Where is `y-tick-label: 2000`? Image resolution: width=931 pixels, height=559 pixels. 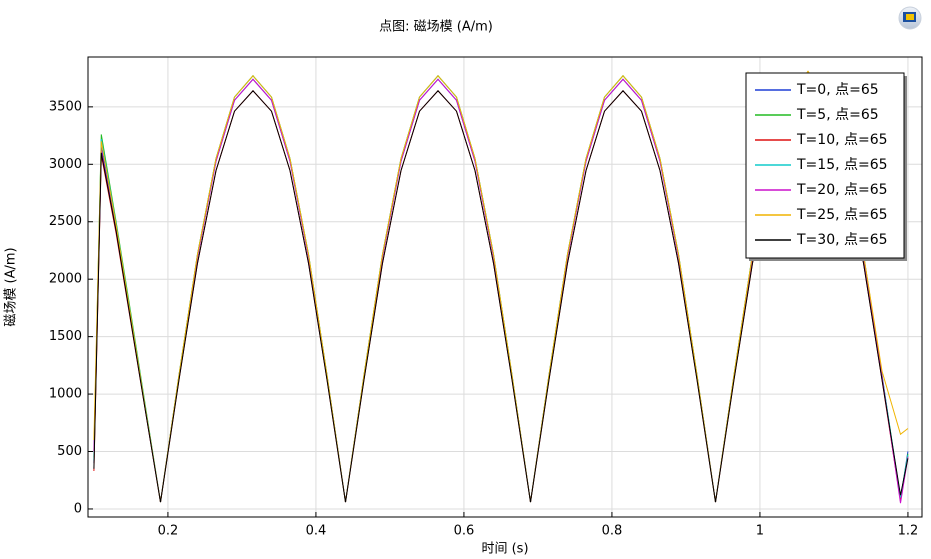
y-tick-label: 2000 is located at coordinates (65, 279).